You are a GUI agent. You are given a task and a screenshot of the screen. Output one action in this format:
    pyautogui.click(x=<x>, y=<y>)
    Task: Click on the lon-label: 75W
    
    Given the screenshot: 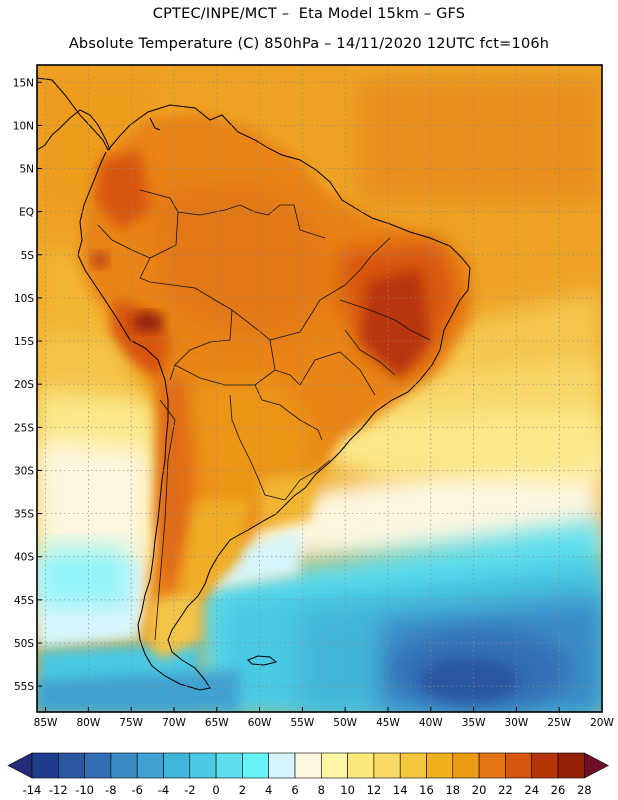 What is the action you would take?
    pyautogui.click(x=131, y=723)
    